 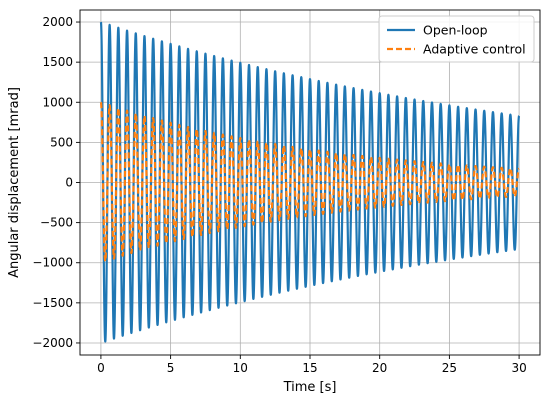 I want to click on legend-entry-label: Adaptive control, so click(x=474, y=49).